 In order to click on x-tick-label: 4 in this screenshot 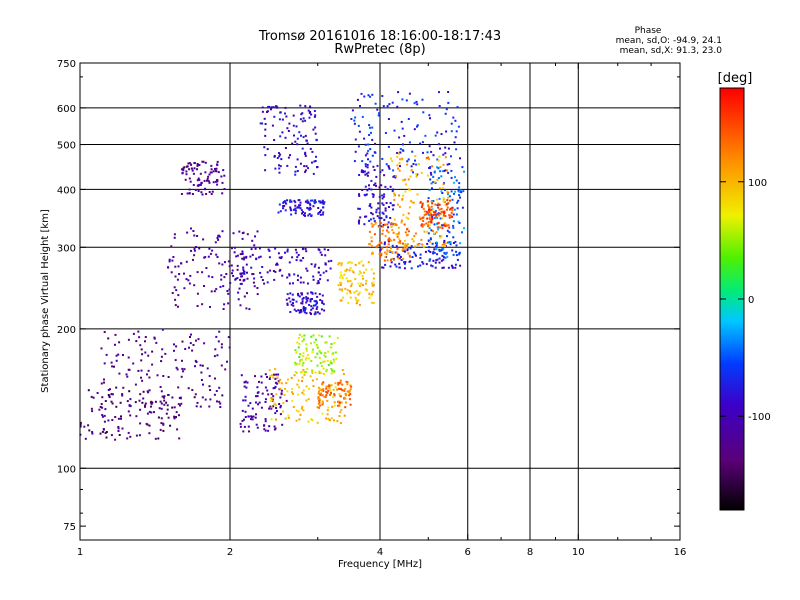, I will do `click(380, 552)`.